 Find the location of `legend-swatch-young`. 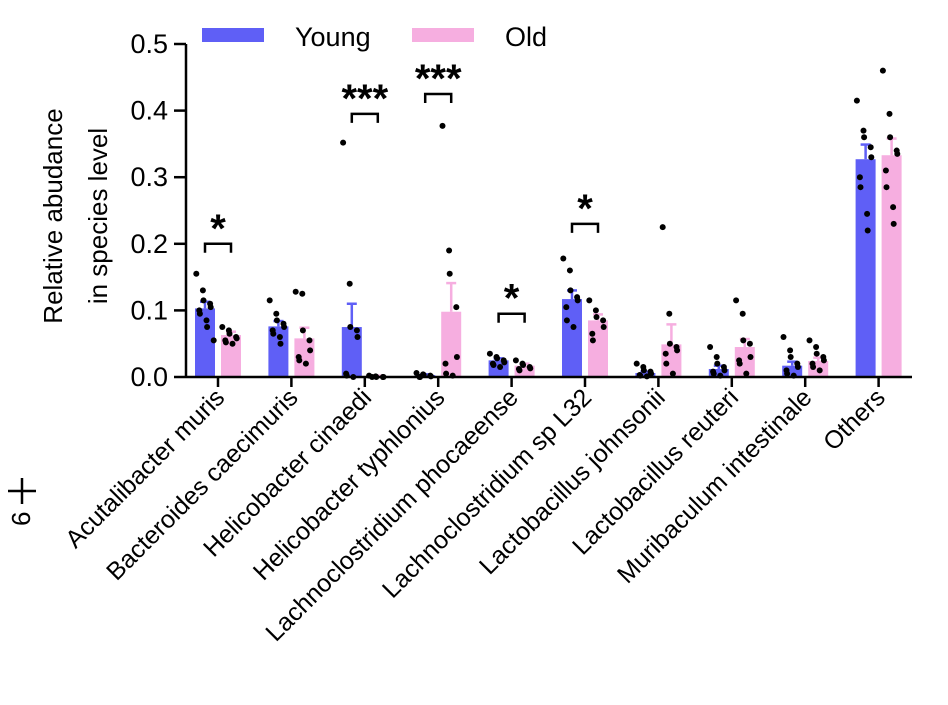

legend-swatch-young is located at coordinates (233, 35).